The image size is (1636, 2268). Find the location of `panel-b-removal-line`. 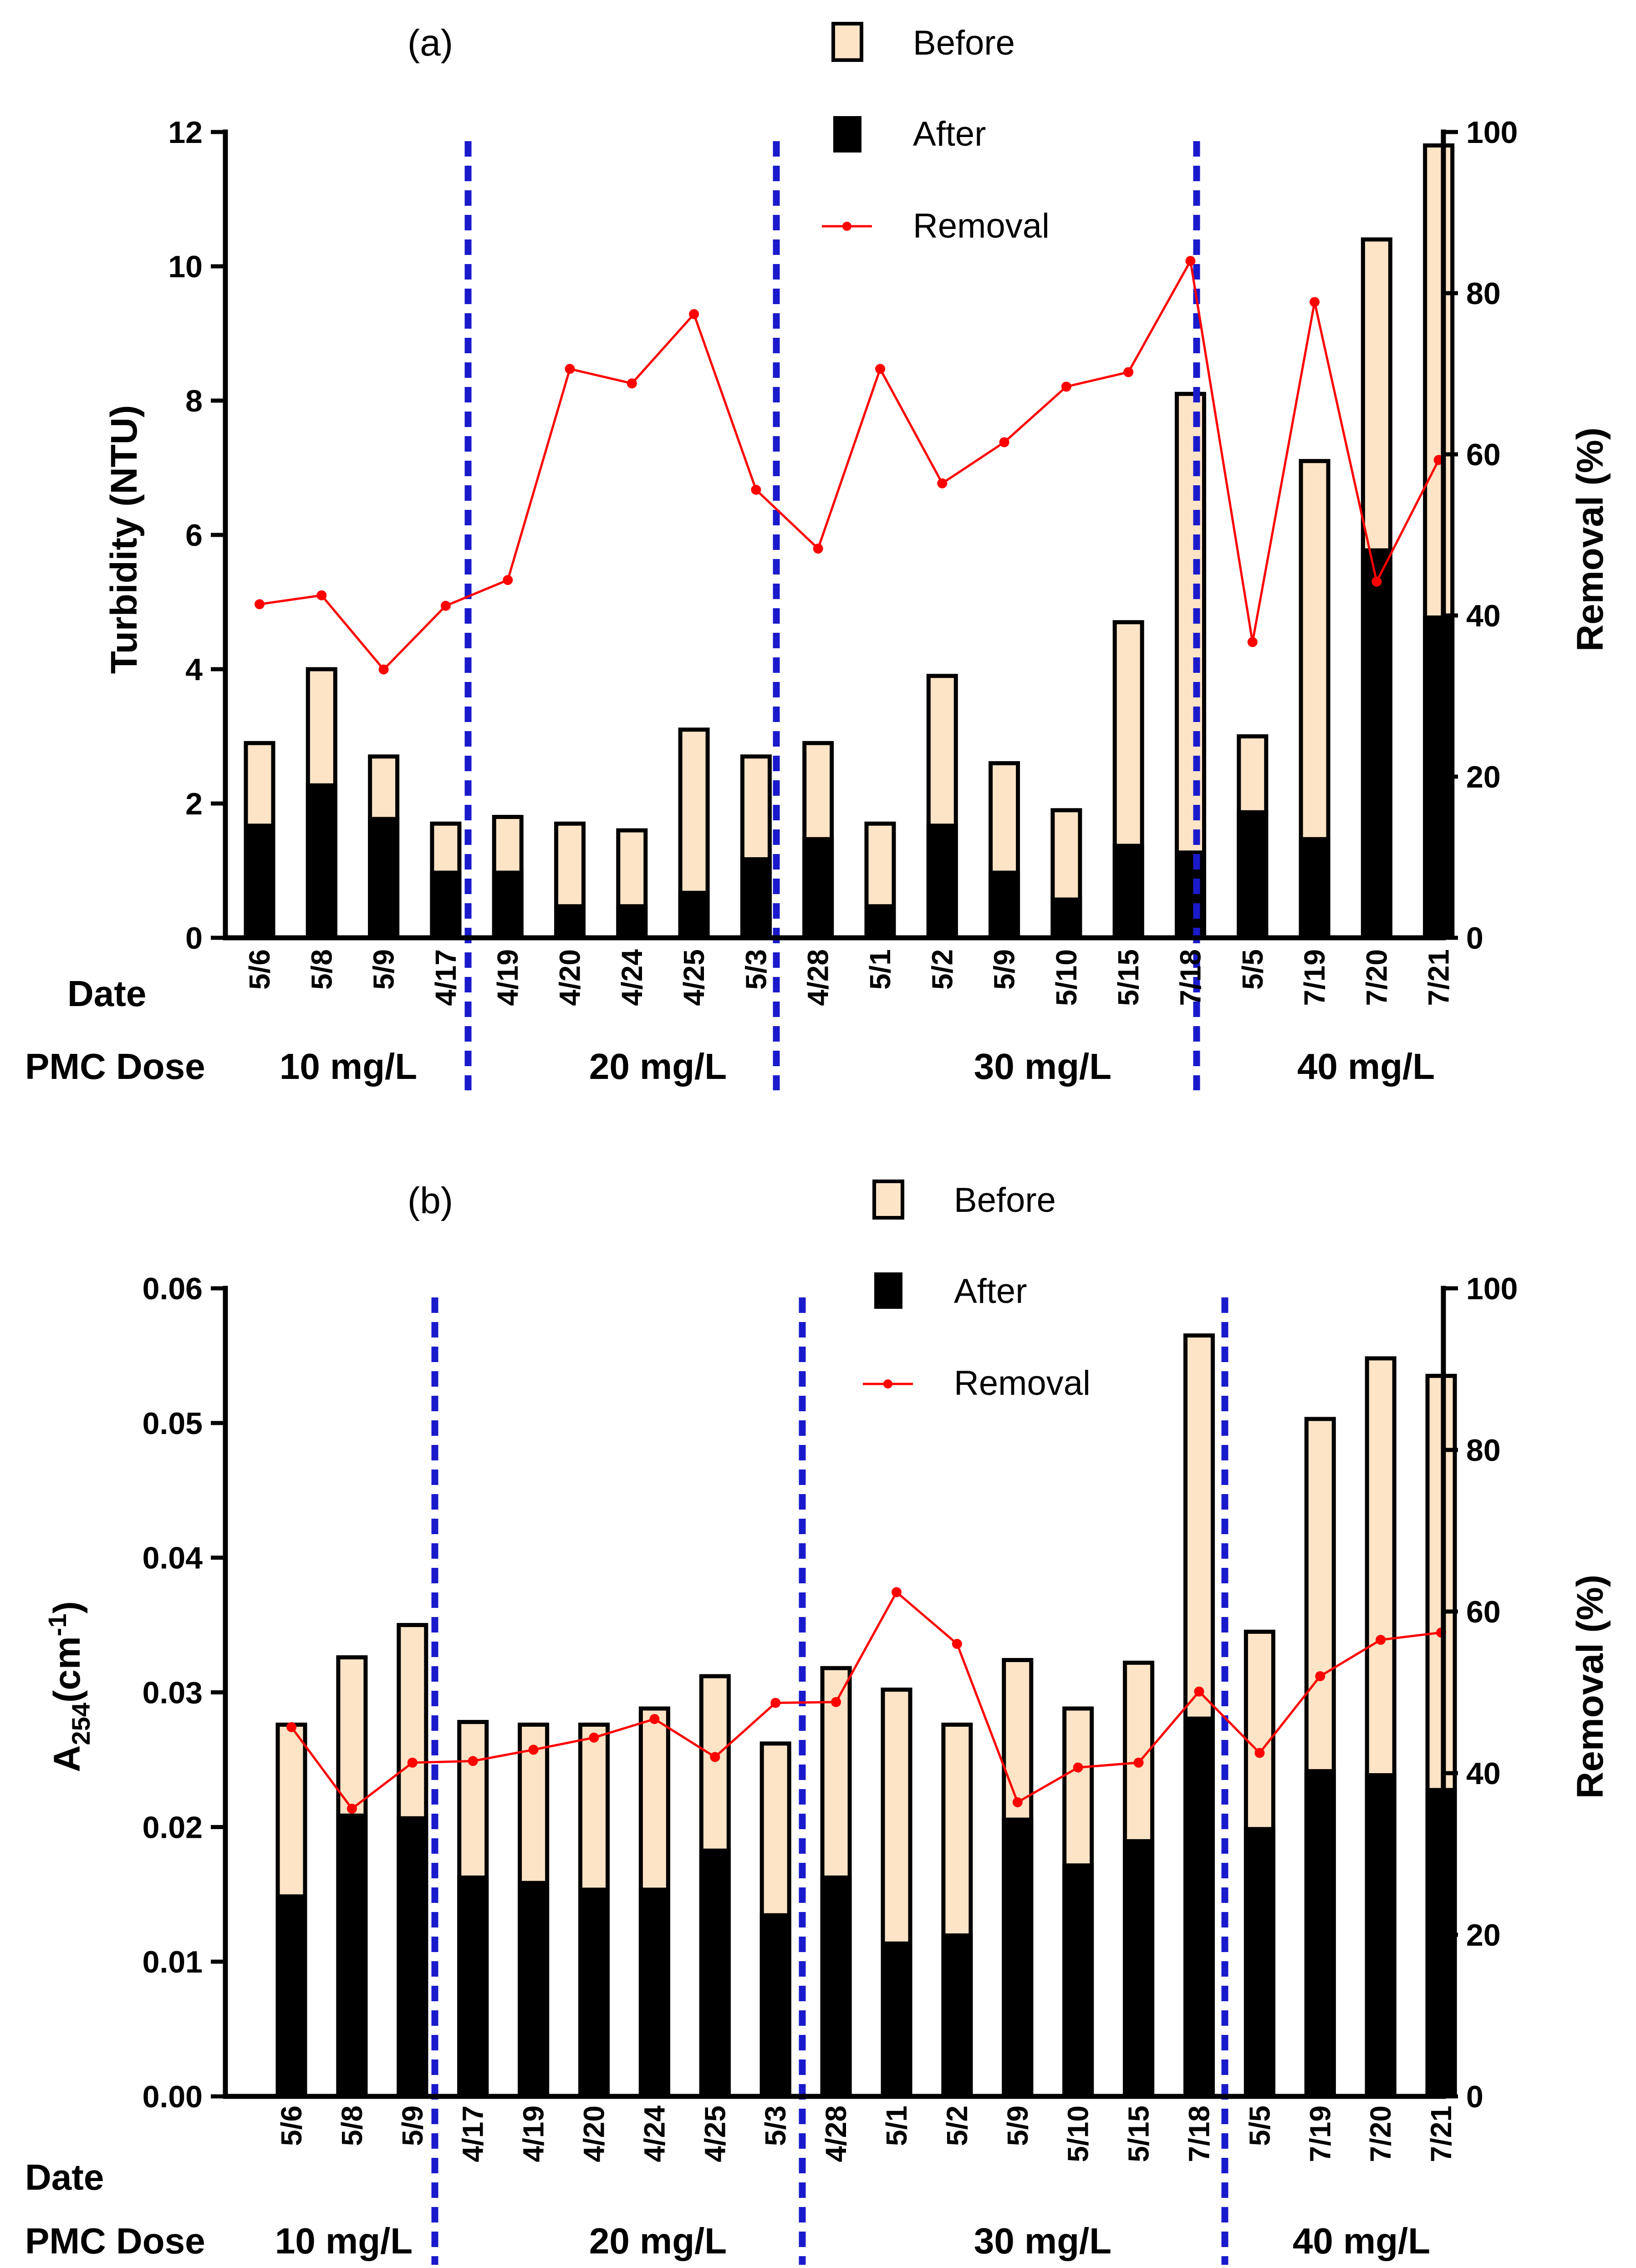

panel-b-removal-line is located at coordinates (866, 1700).